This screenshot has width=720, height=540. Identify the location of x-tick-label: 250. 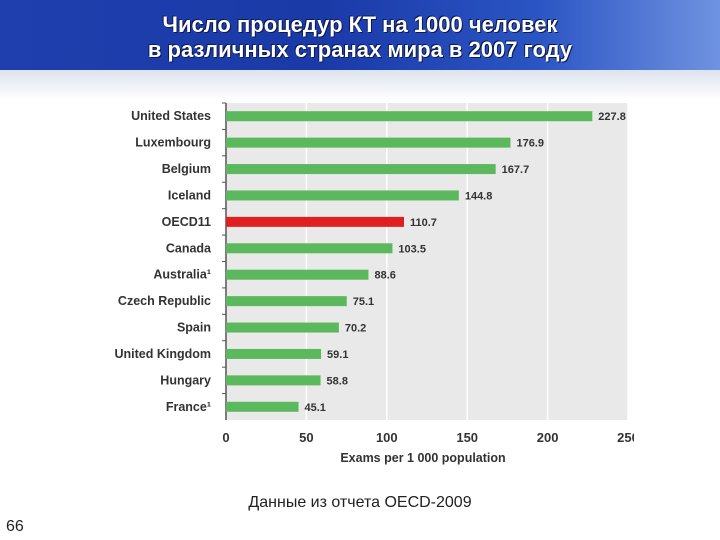
(625, 437).